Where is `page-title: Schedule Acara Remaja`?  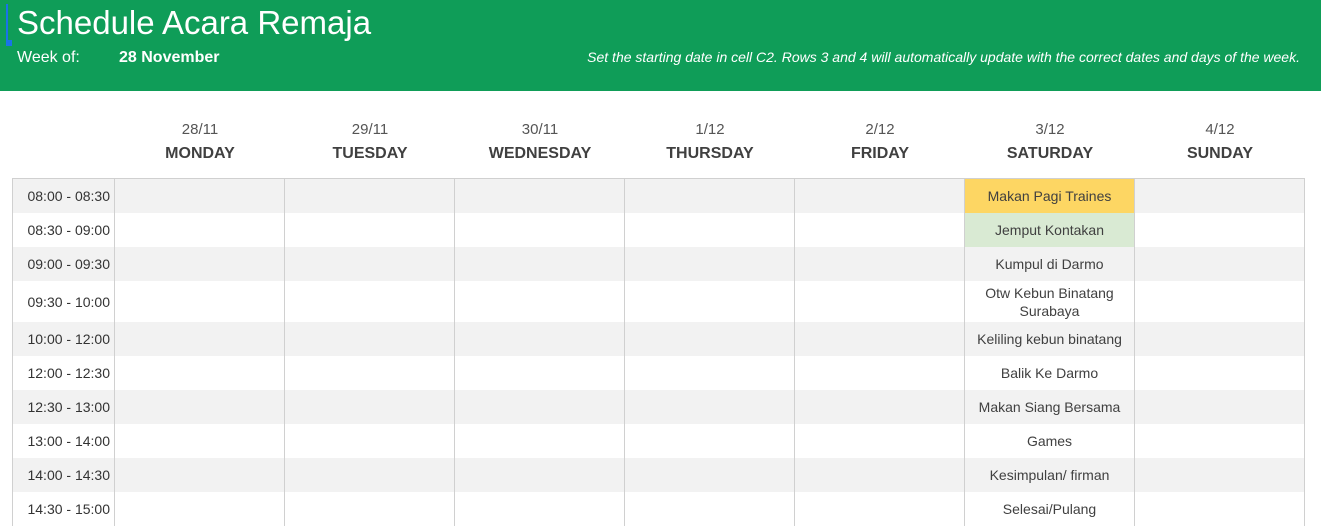 page-title: Schedule Acara Remaja is located at coordinates (194, 22).